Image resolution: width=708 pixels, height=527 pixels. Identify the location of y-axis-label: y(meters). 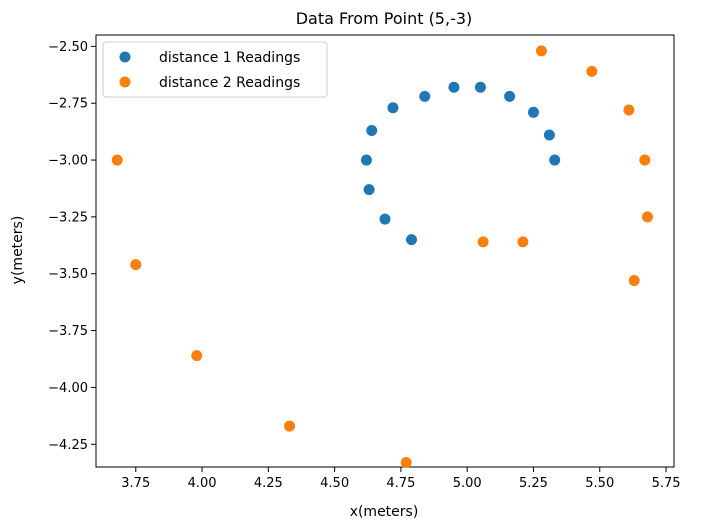
(18, 250).